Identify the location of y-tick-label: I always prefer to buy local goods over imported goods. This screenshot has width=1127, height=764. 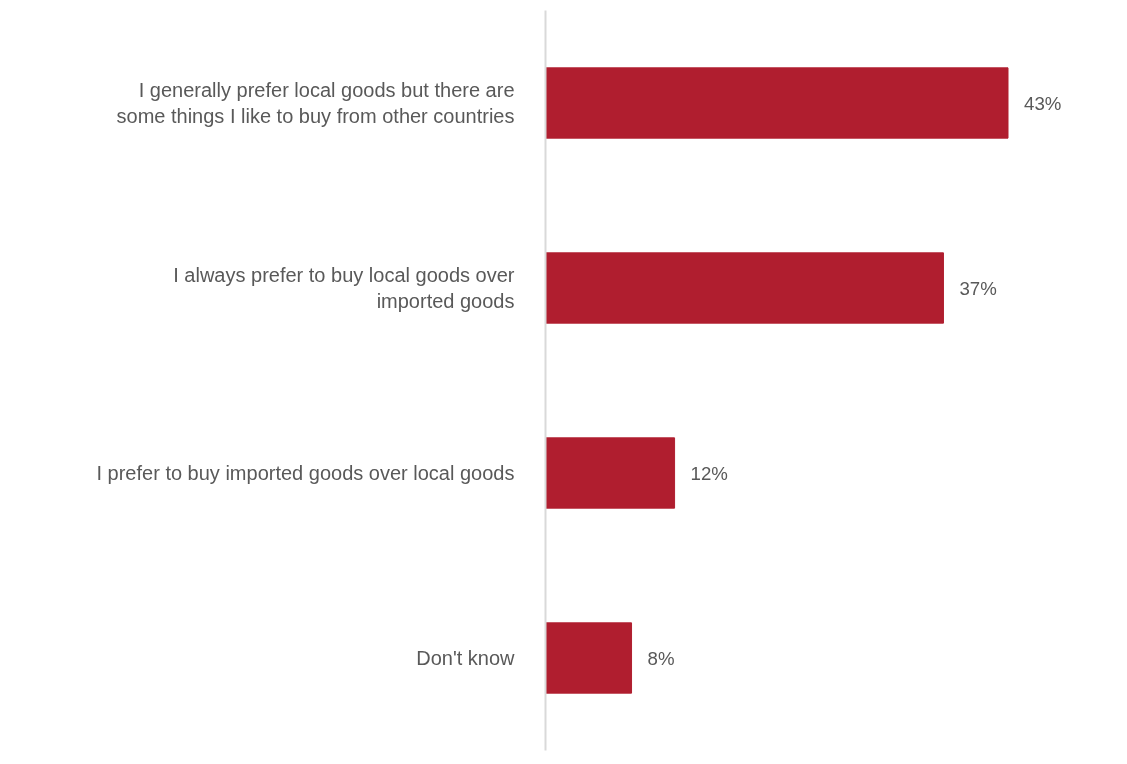
(344, 288).